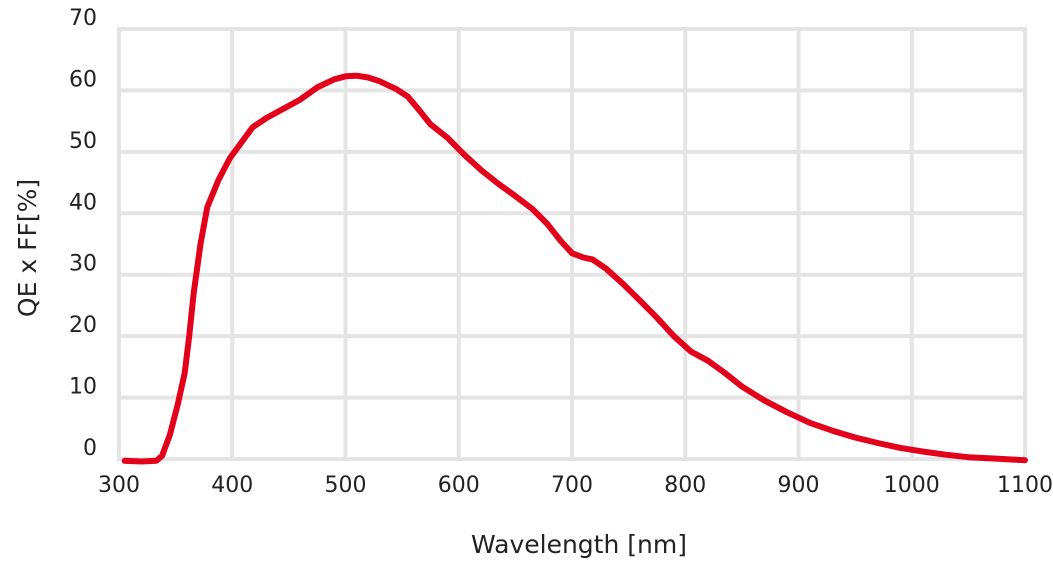 The width and height of the screenshot is (1053, 575). I want to click on x-tick-label: 900, so click(799, 485).